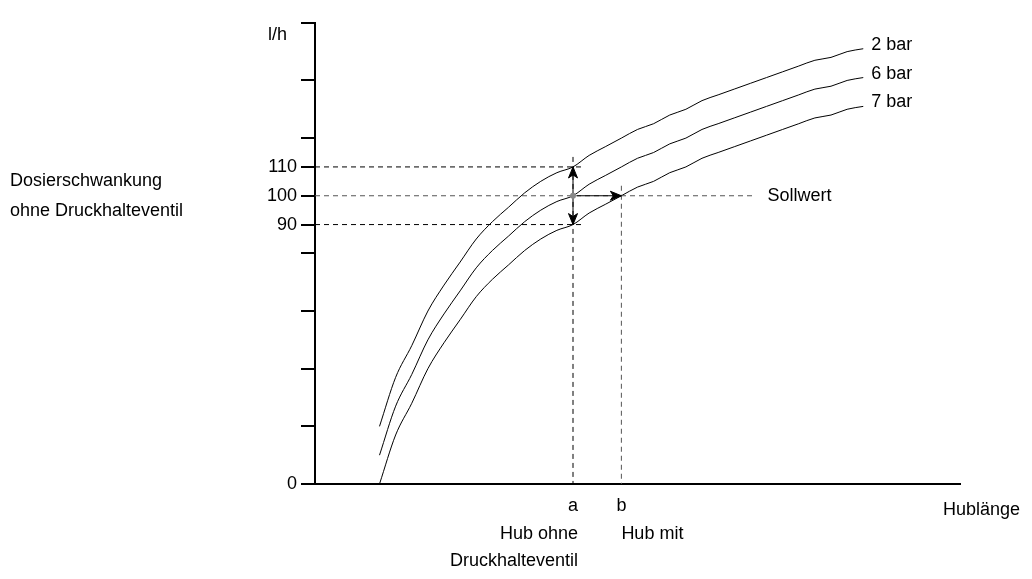 The image size is (1032, 579). I want to click on x-axis-title: Hublänge, so click(981, 508).